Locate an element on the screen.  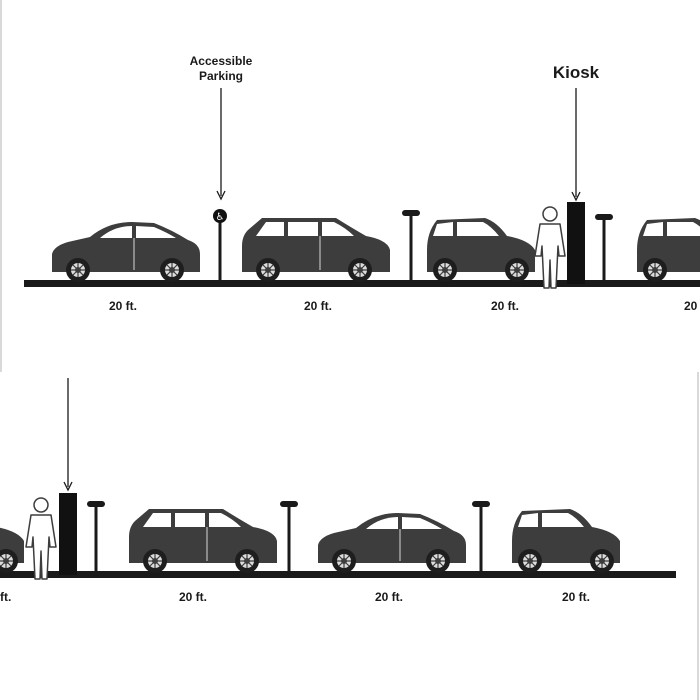
curb-line-top is located at coordinates (362, 283).